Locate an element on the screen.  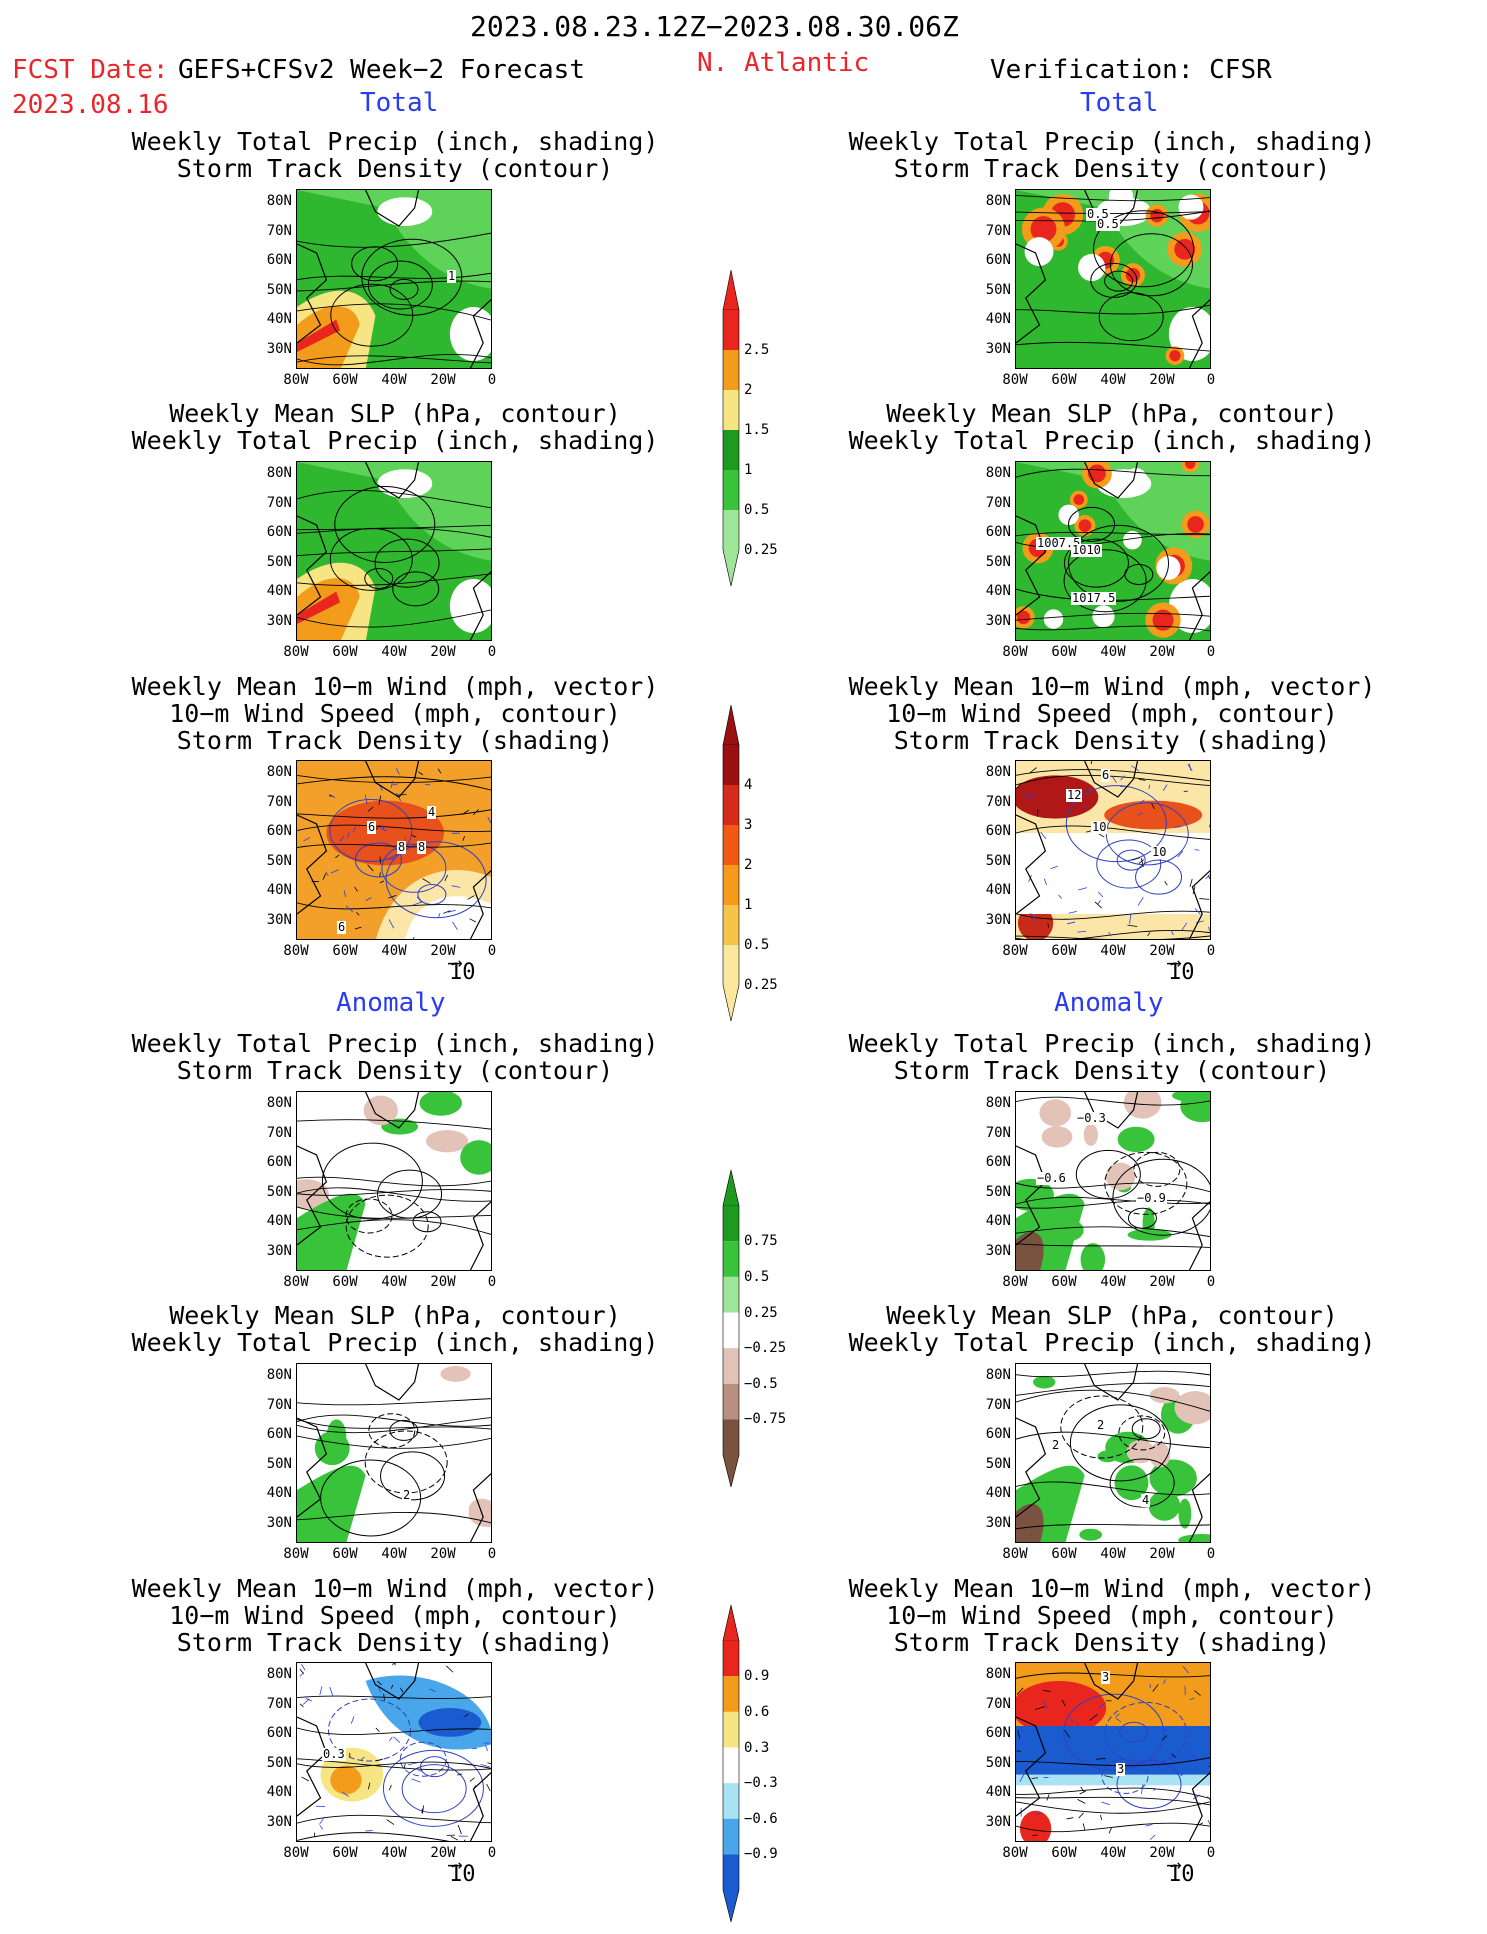
colorbar-label: 0.5 is located at coordinates (756, 945).